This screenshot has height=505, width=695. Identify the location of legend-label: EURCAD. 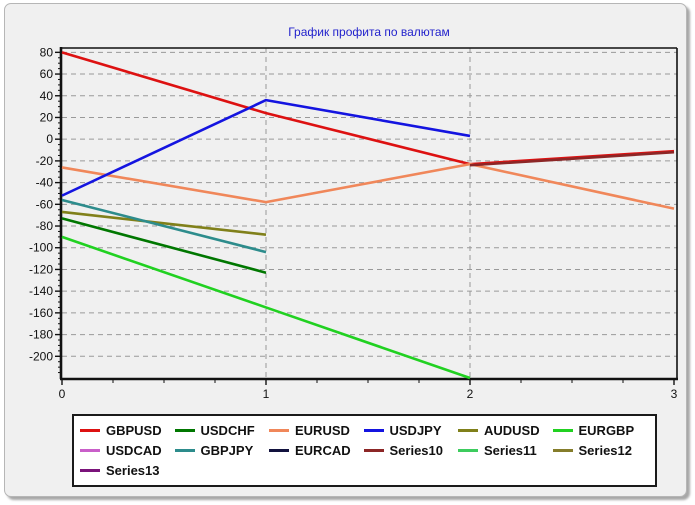
(323, 450).